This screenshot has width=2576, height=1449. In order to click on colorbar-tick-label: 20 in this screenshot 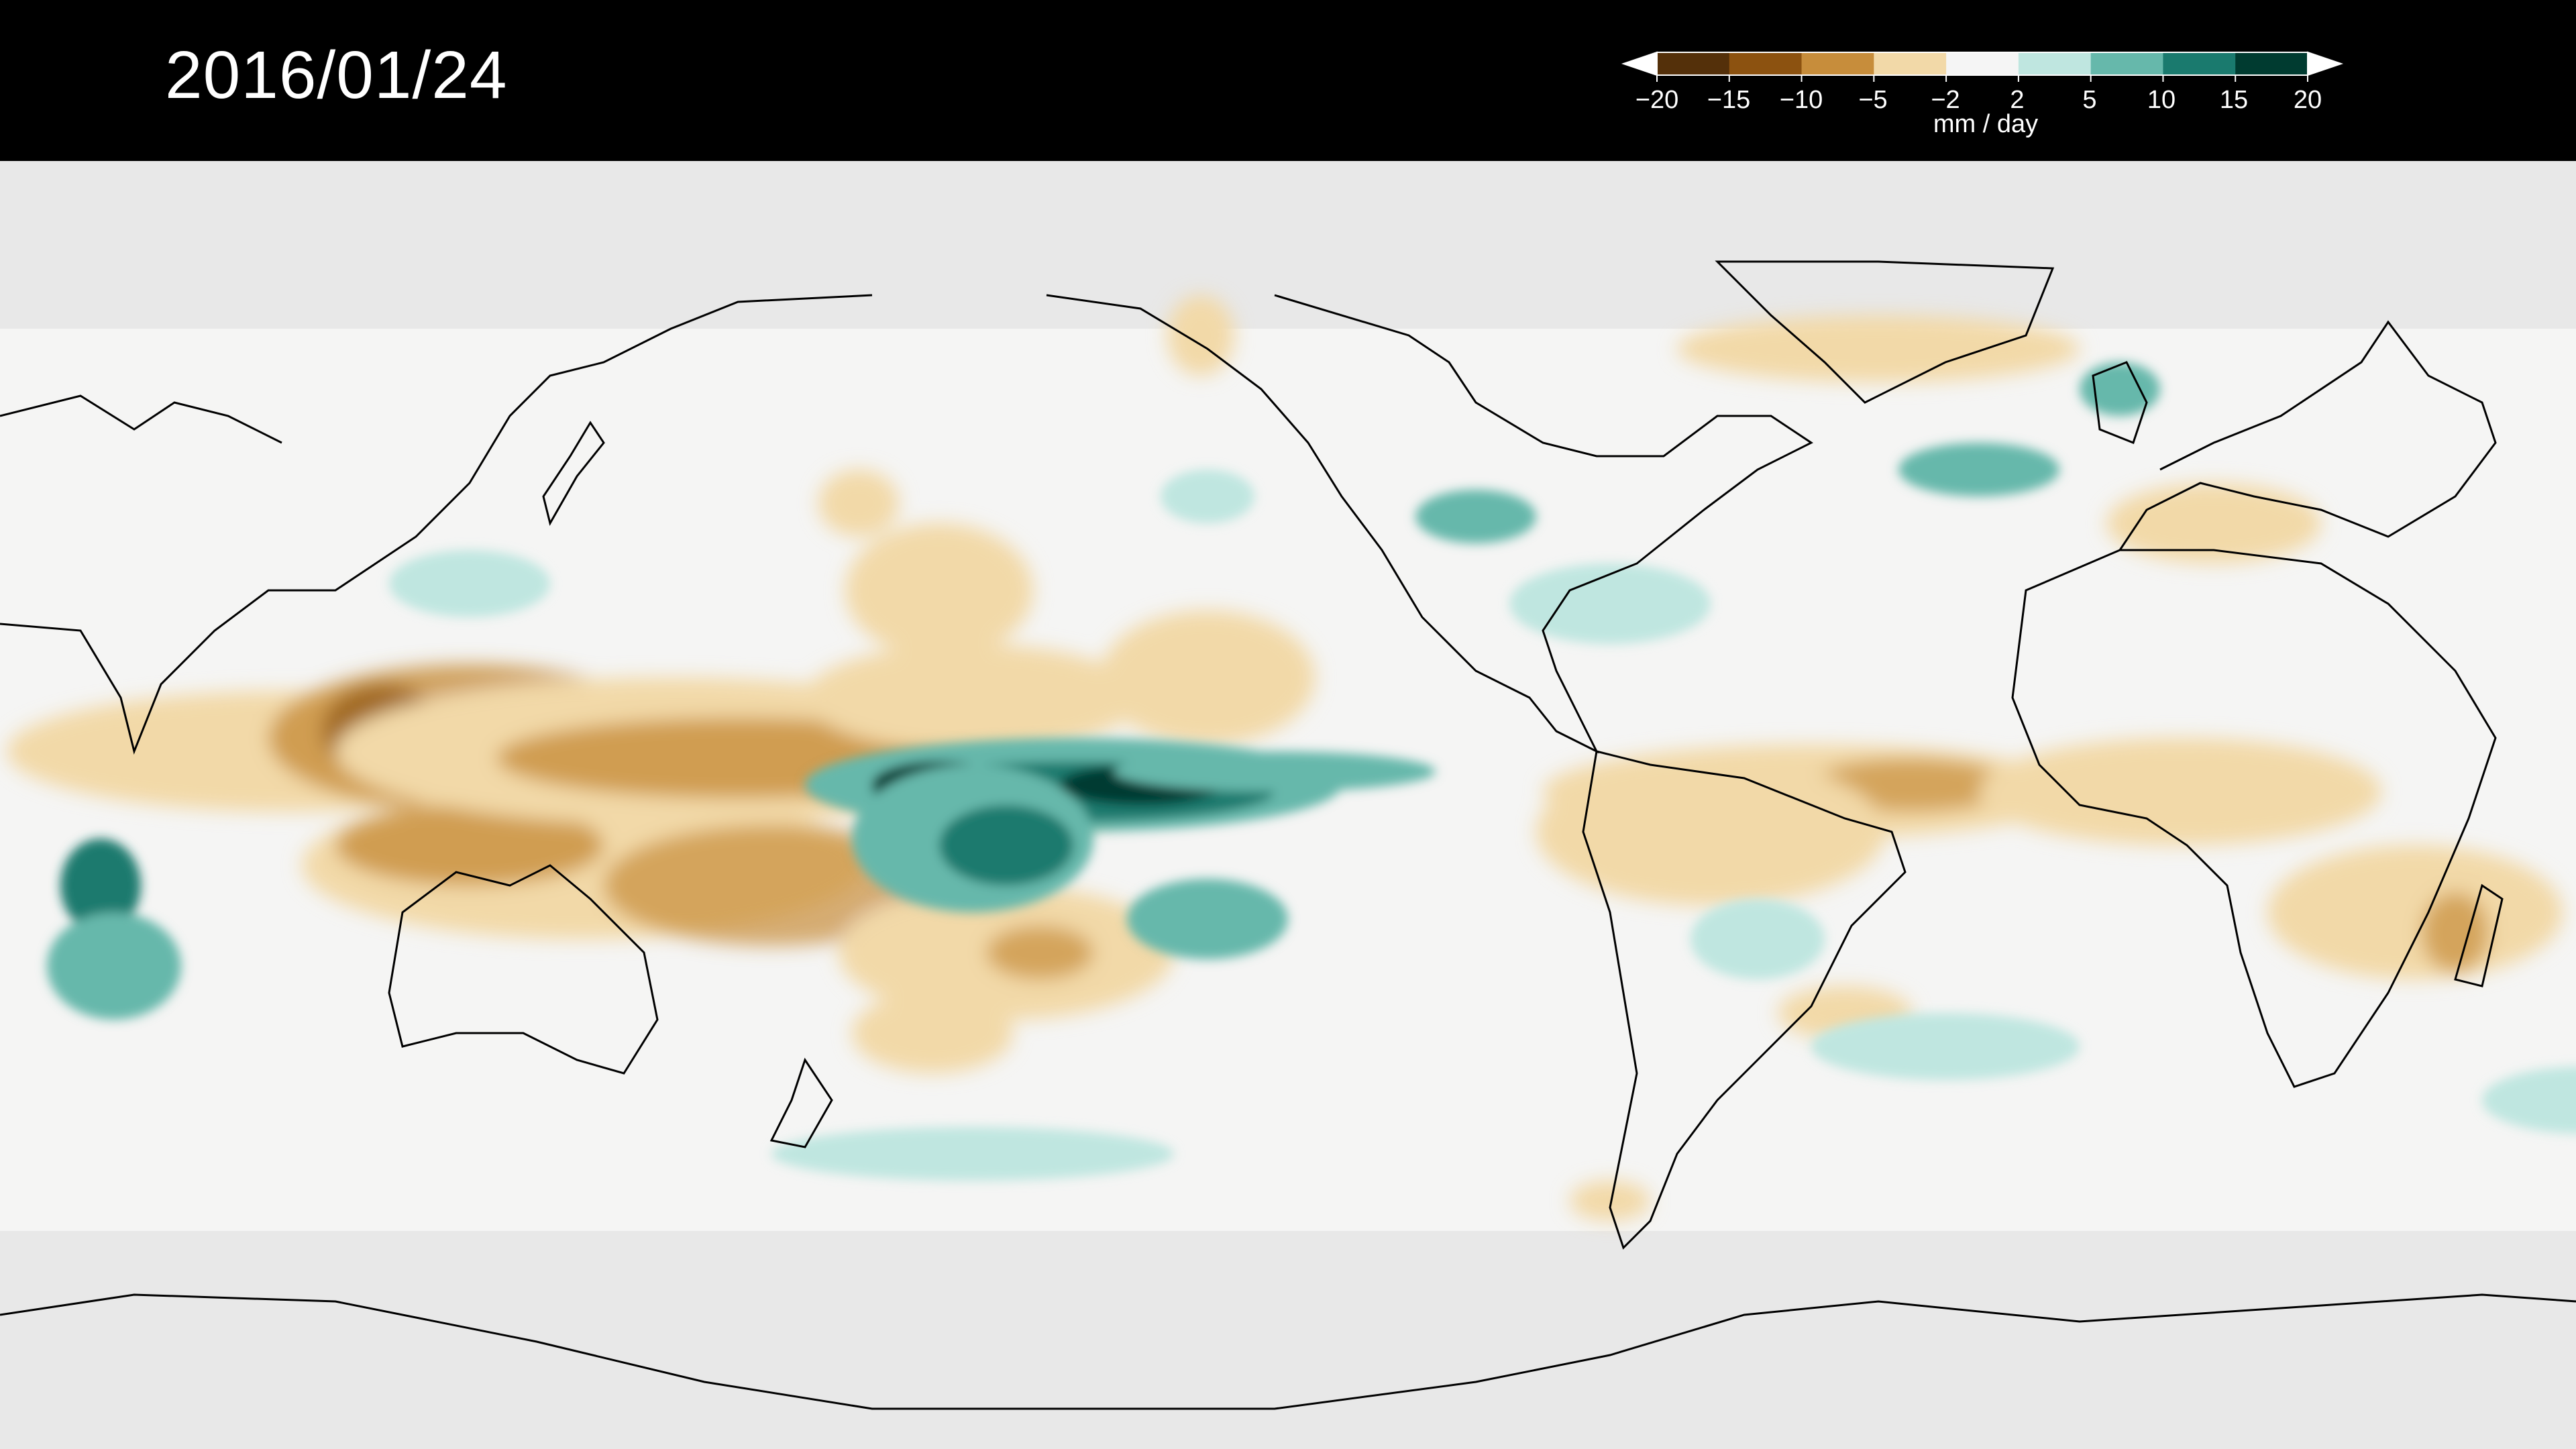, I will do `click(2307, 100)`.